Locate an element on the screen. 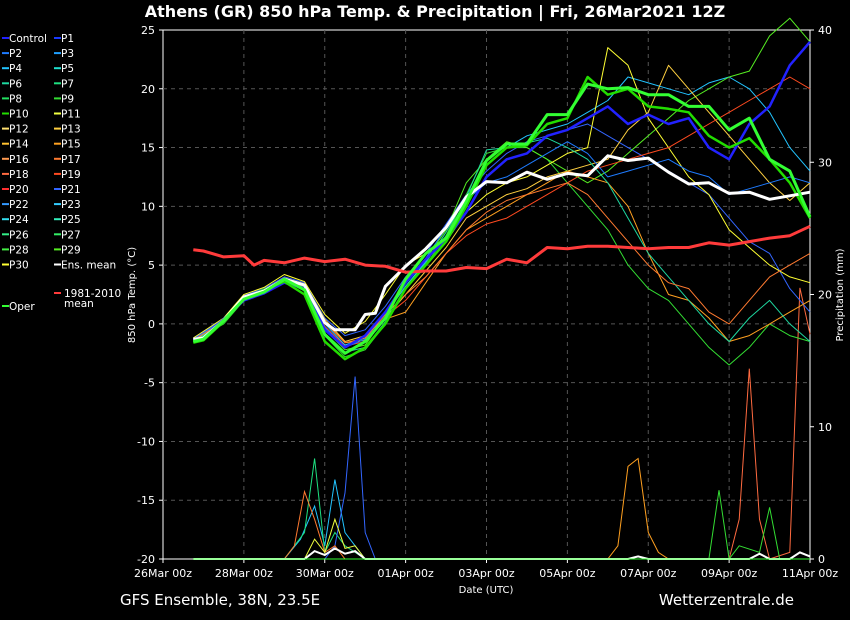  y-tick-label: -15 is located at coordinates (146, 500).